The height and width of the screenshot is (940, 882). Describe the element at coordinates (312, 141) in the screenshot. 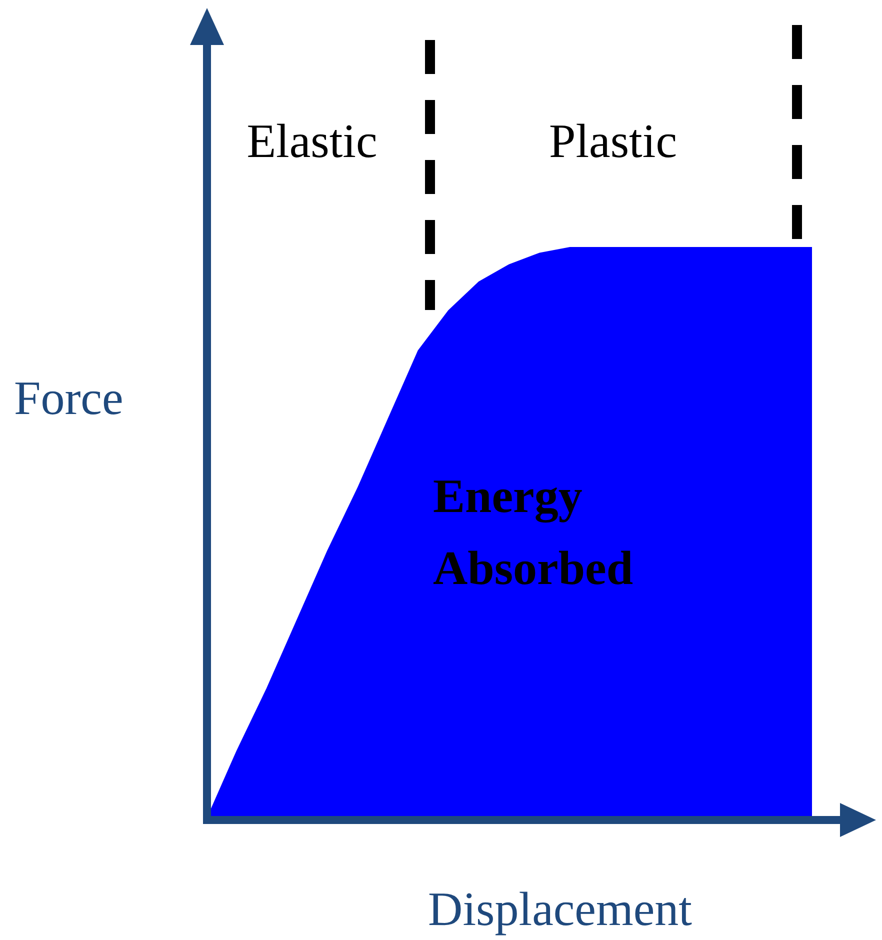

I see `text: Elastic` at that location.